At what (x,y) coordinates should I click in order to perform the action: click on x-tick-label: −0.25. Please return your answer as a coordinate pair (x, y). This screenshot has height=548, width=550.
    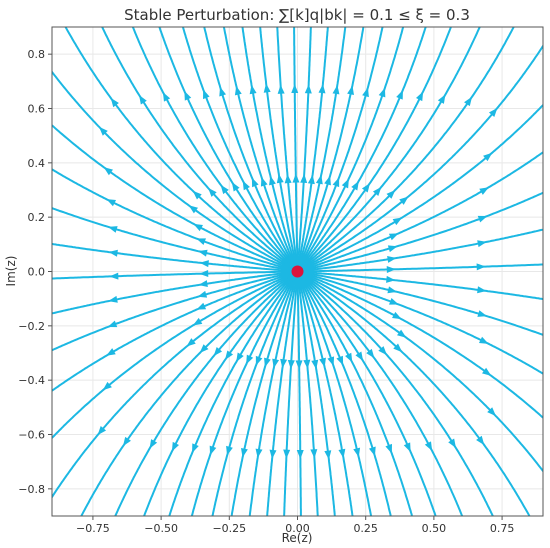
    Looking at the image, I should click on (229, 528).